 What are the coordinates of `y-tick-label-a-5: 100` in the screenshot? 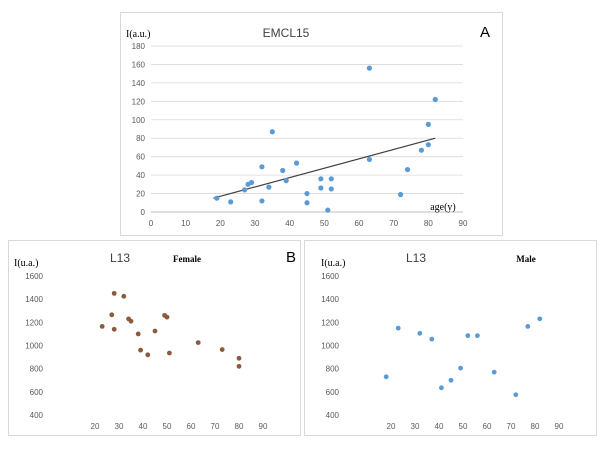 It's located at (139, 120).